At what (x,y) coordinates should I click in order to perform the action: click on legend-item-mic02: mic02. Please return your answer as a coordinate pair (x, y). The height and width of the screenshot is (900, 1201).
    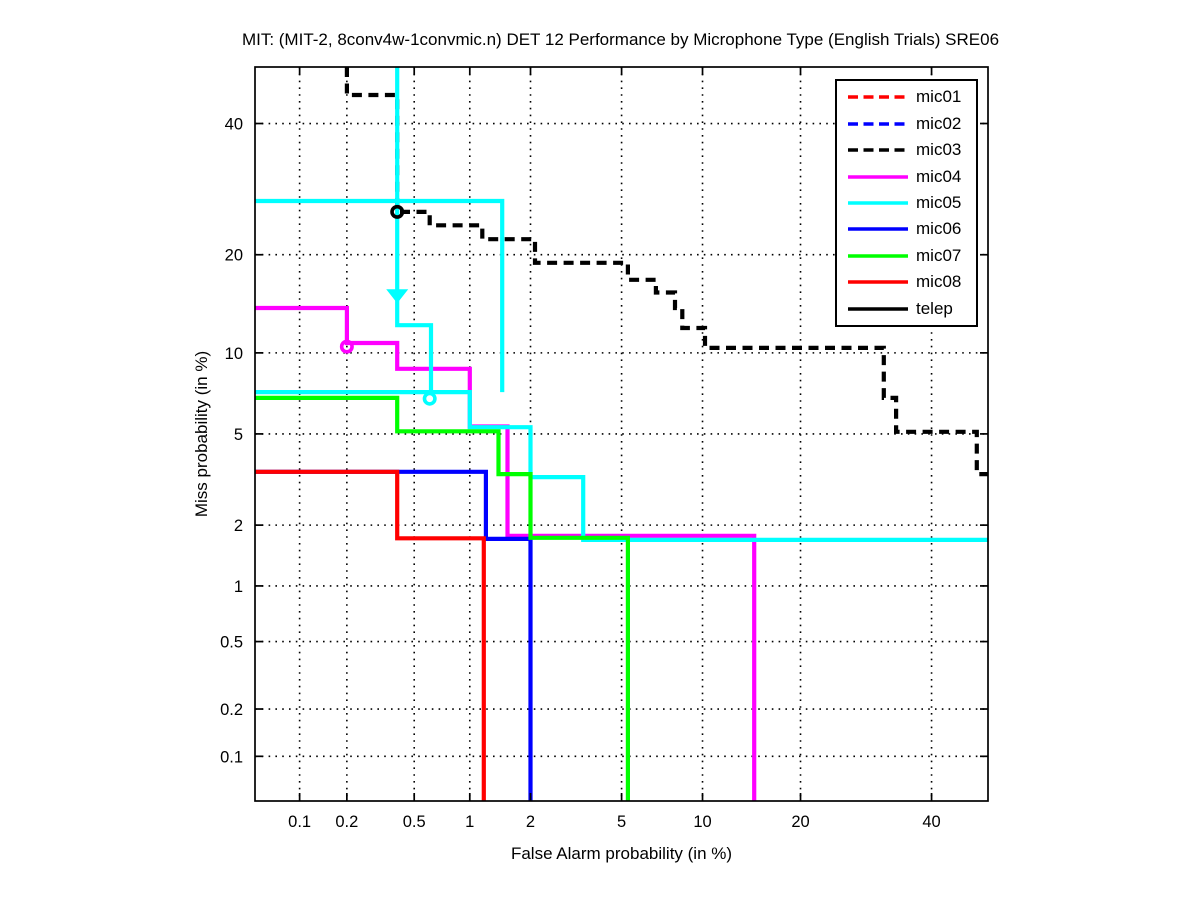
    Looking at the image, I should click on (911, 124).